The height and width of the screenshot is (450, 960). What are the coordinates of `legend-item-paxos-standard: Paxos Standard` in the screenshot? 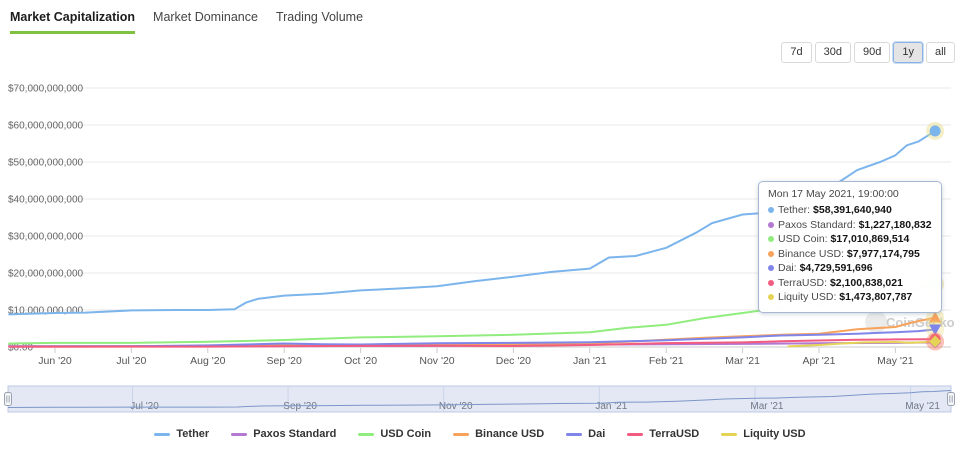 It's located at (283, 434).